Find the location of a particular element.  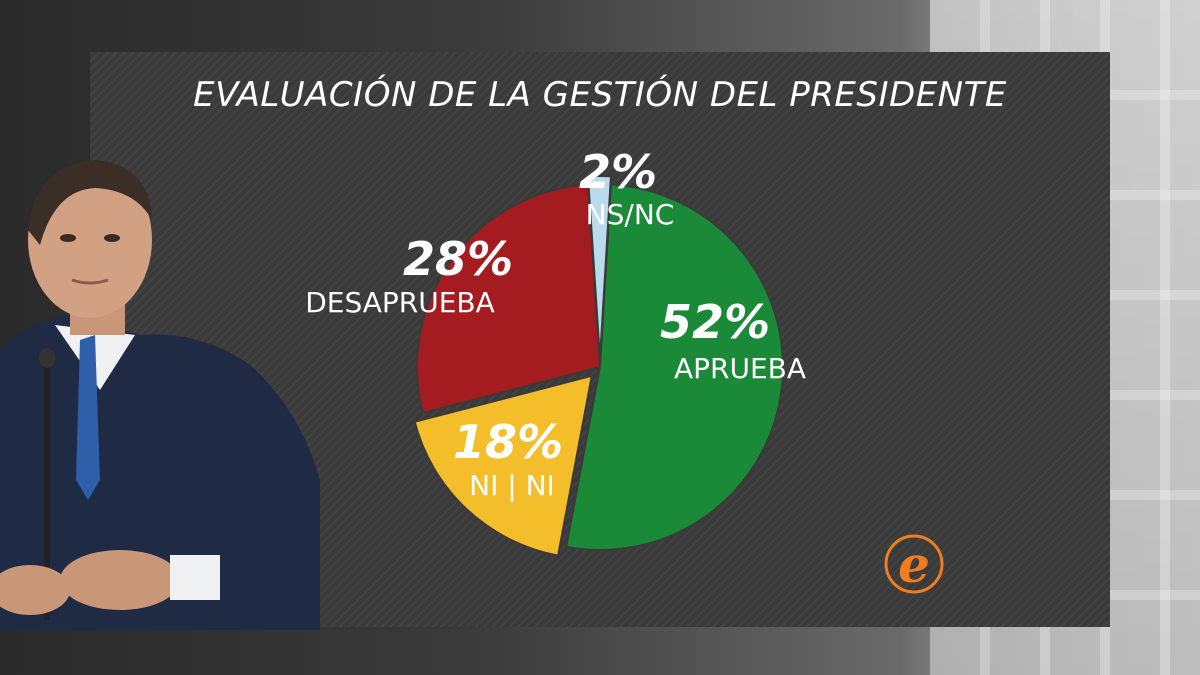

network-logo: e is located at coordinates (914, 564).